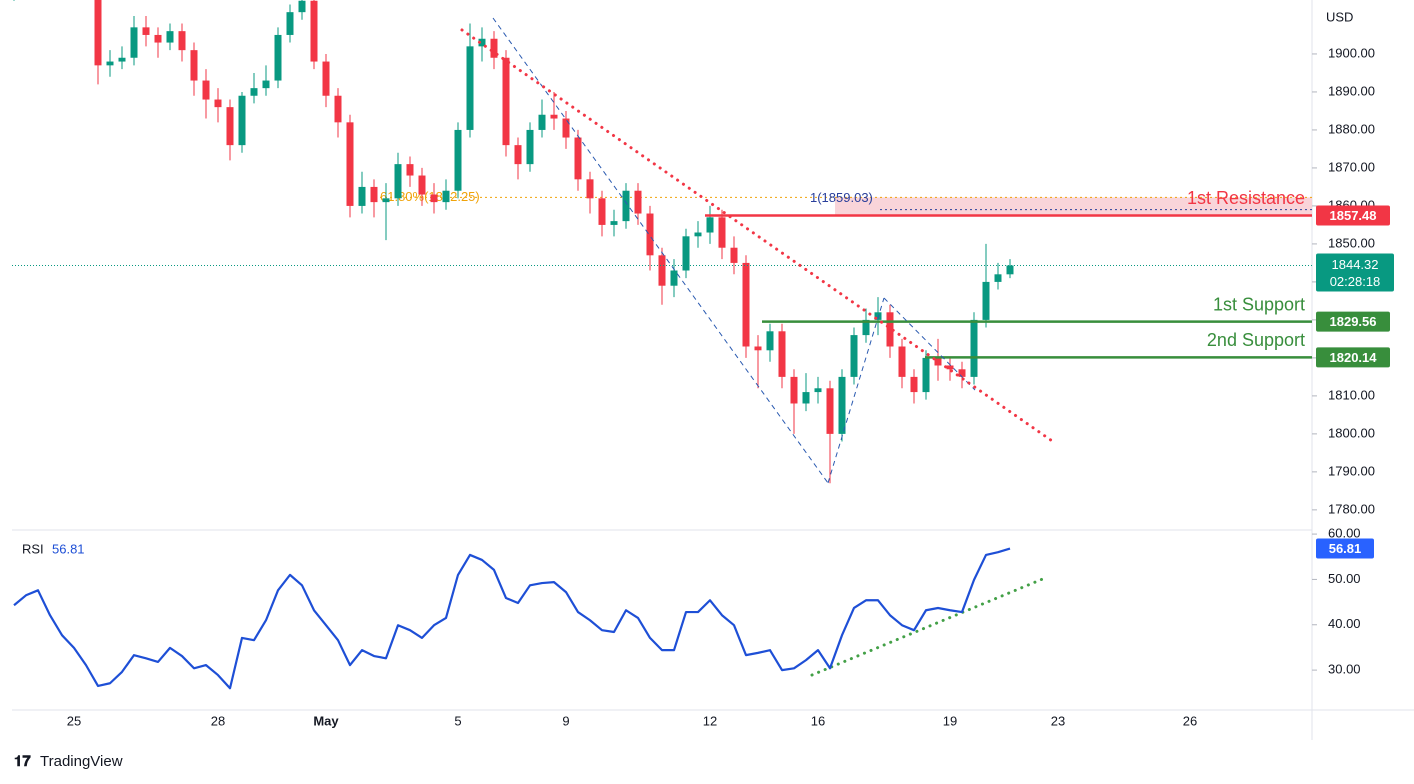  Describe the element at coordinates (1073, 206) in the screenshot. I see `resistance-zone` at that location.